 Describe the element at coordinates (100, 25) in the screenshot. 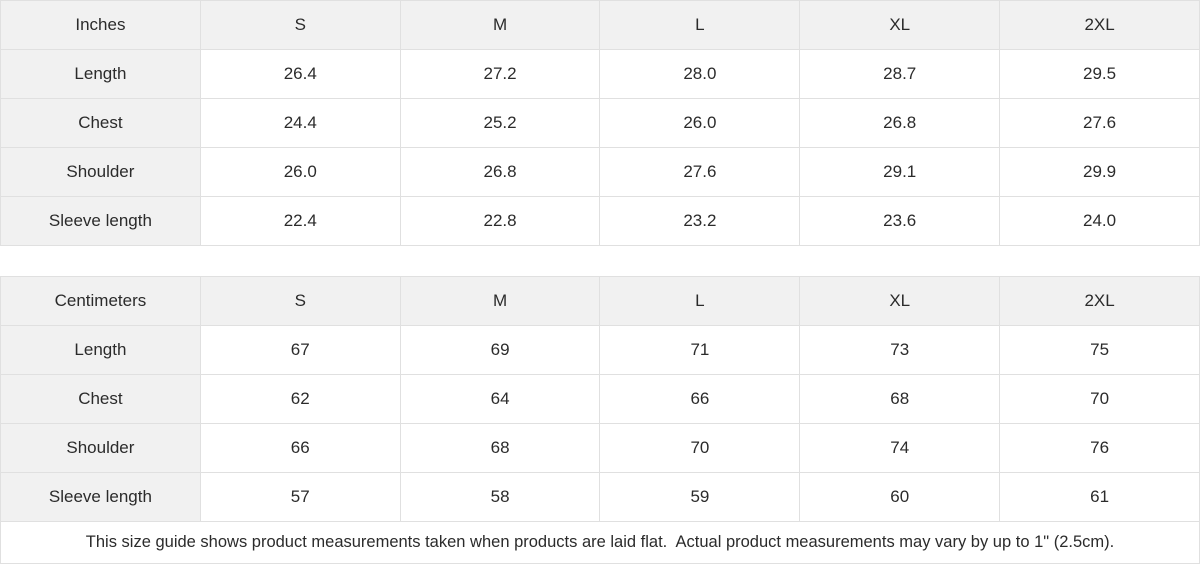

I see `unit-header-cell: Inches` at that location.